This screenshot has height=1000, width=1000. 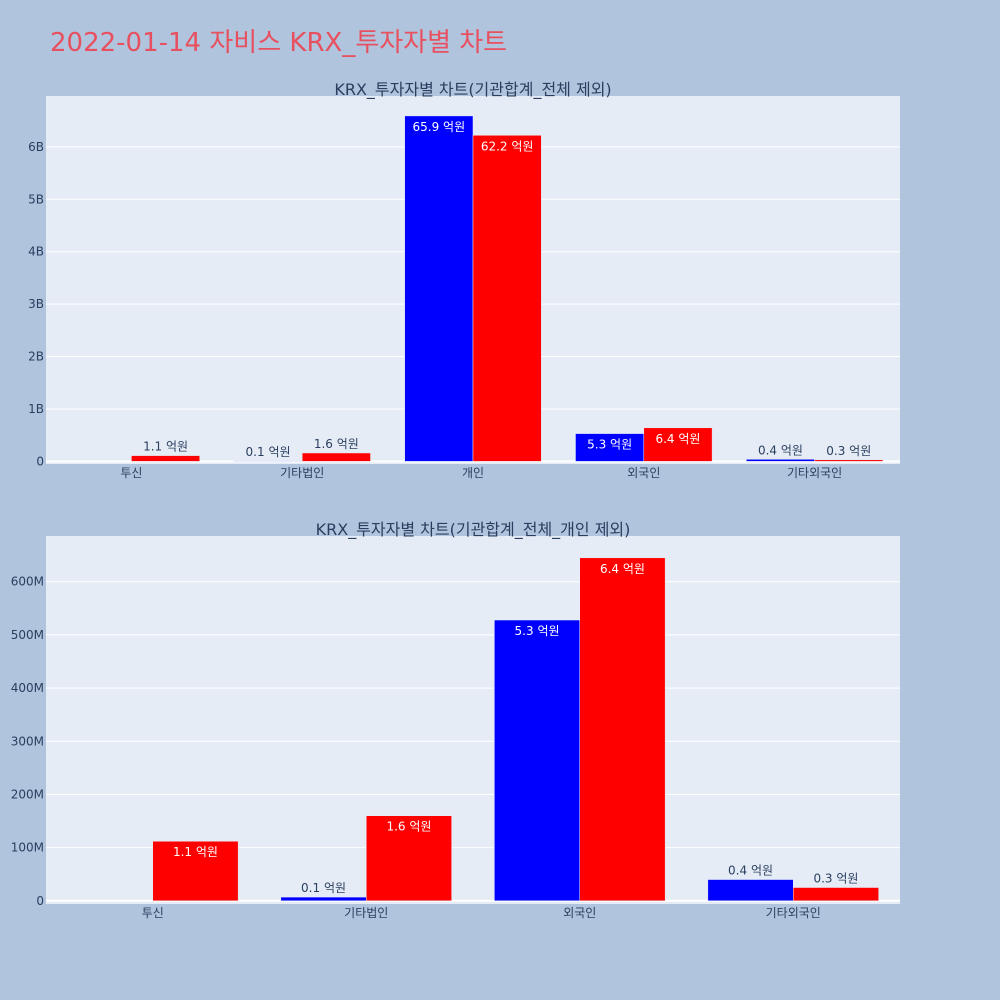 I want to click on y-tick-label: 600M, so click(x=27, y=582).